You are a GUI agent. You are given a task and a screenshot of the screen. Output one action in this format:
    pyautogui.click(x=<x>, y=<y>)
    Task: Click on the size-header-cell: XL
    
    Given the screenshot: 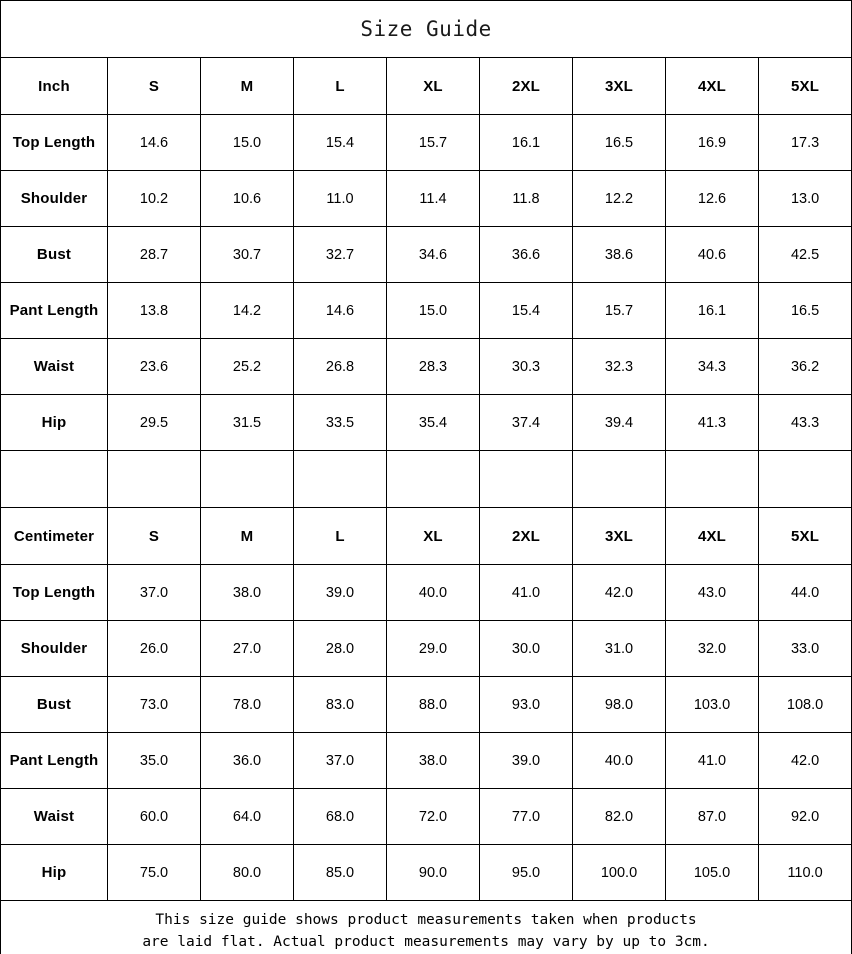 What is the action you would take?
    pyautogui.click(x=433, y=86)
    